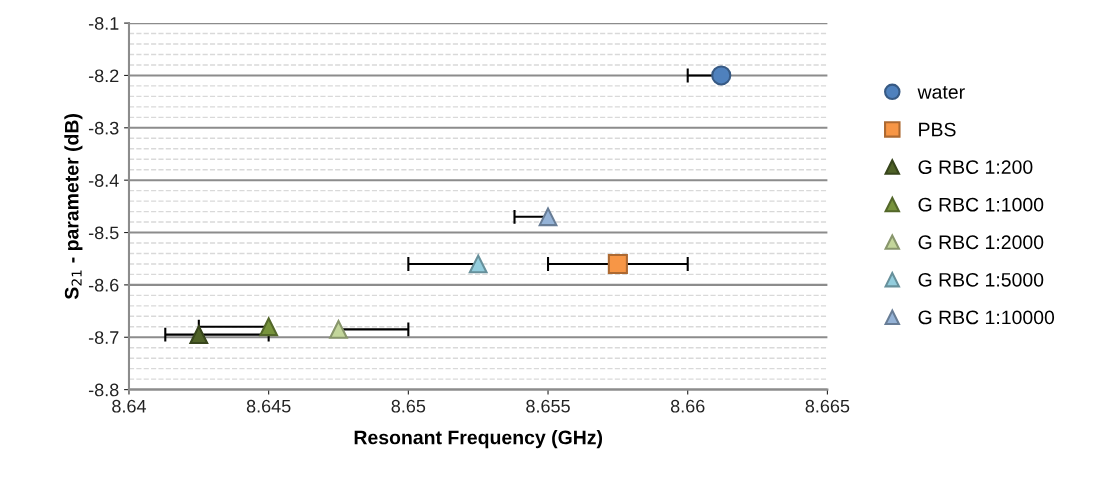  What do you see at coordinates (941, 92) in the screenshot?
I see `legend-label: water` at bounding box center [941, 92].